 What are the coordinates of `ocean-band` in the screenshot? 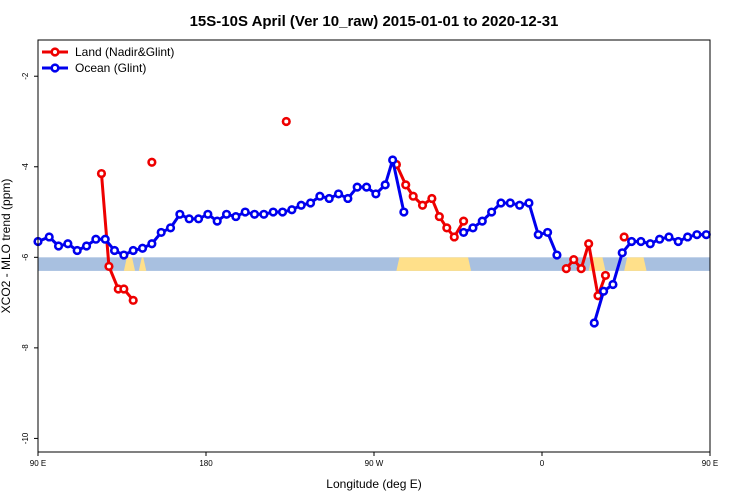 It's located at (374, 264).